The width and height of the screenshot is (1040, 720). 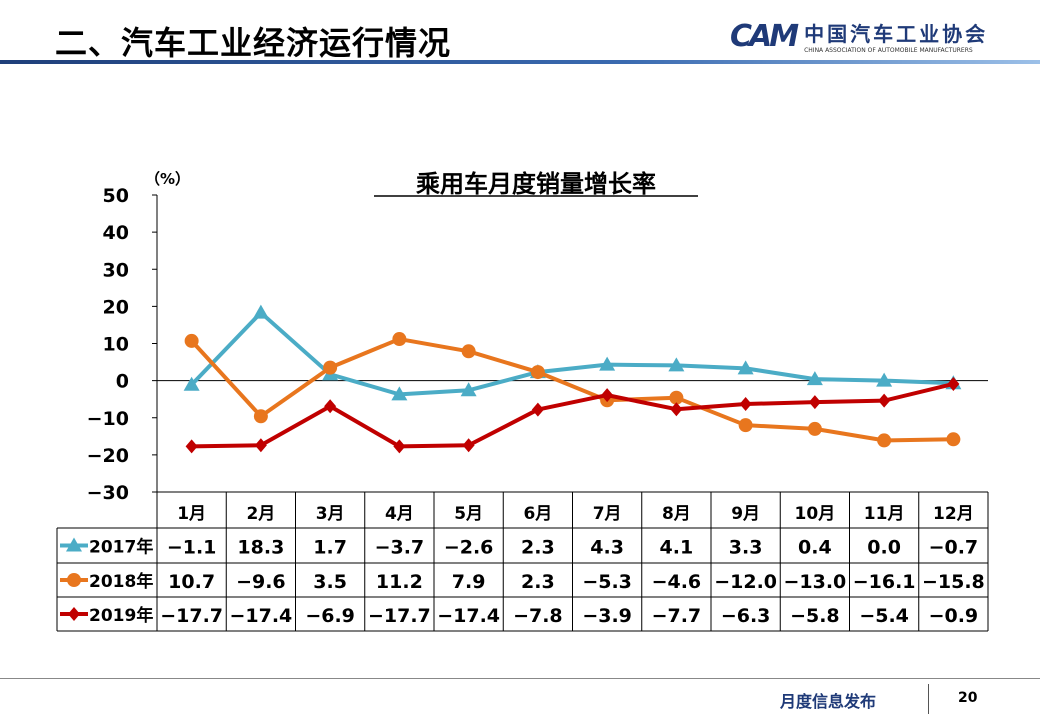 I want to click on y-tick-label: −30, so click(x=108, y=493).